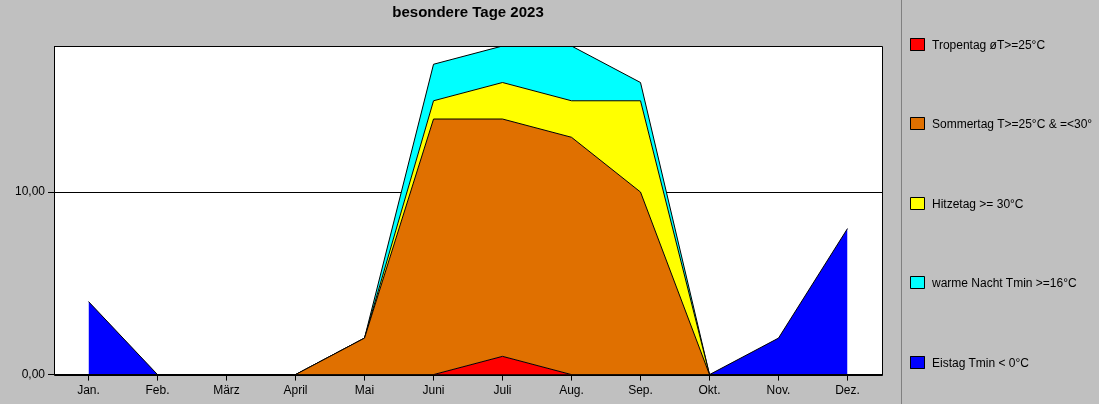  I want to click on y-tick-label: 0,00, so click(33, 373).